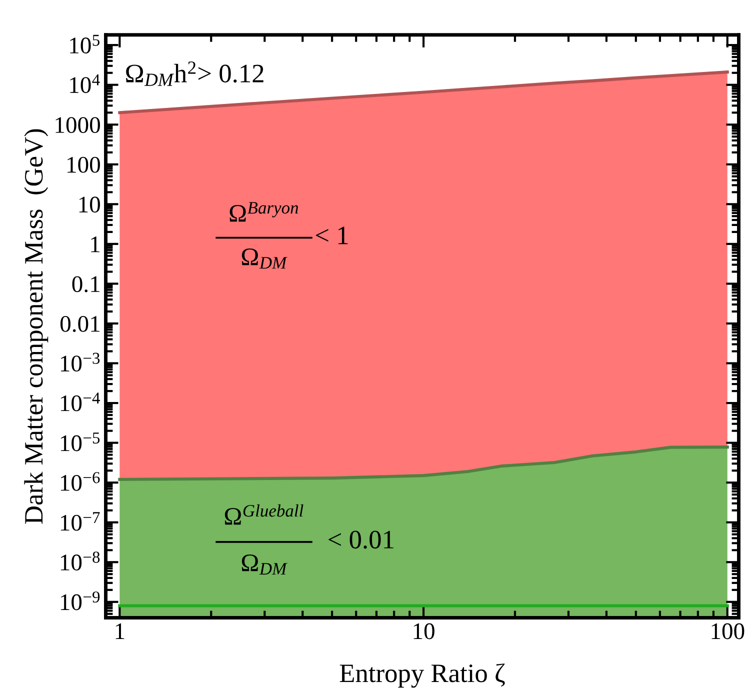 This screenshot has height=698, width=750. What do you see at coordinates (332, 235) in the screenshot?
I see `annotation: < 1` at bounding box center [332, 235].